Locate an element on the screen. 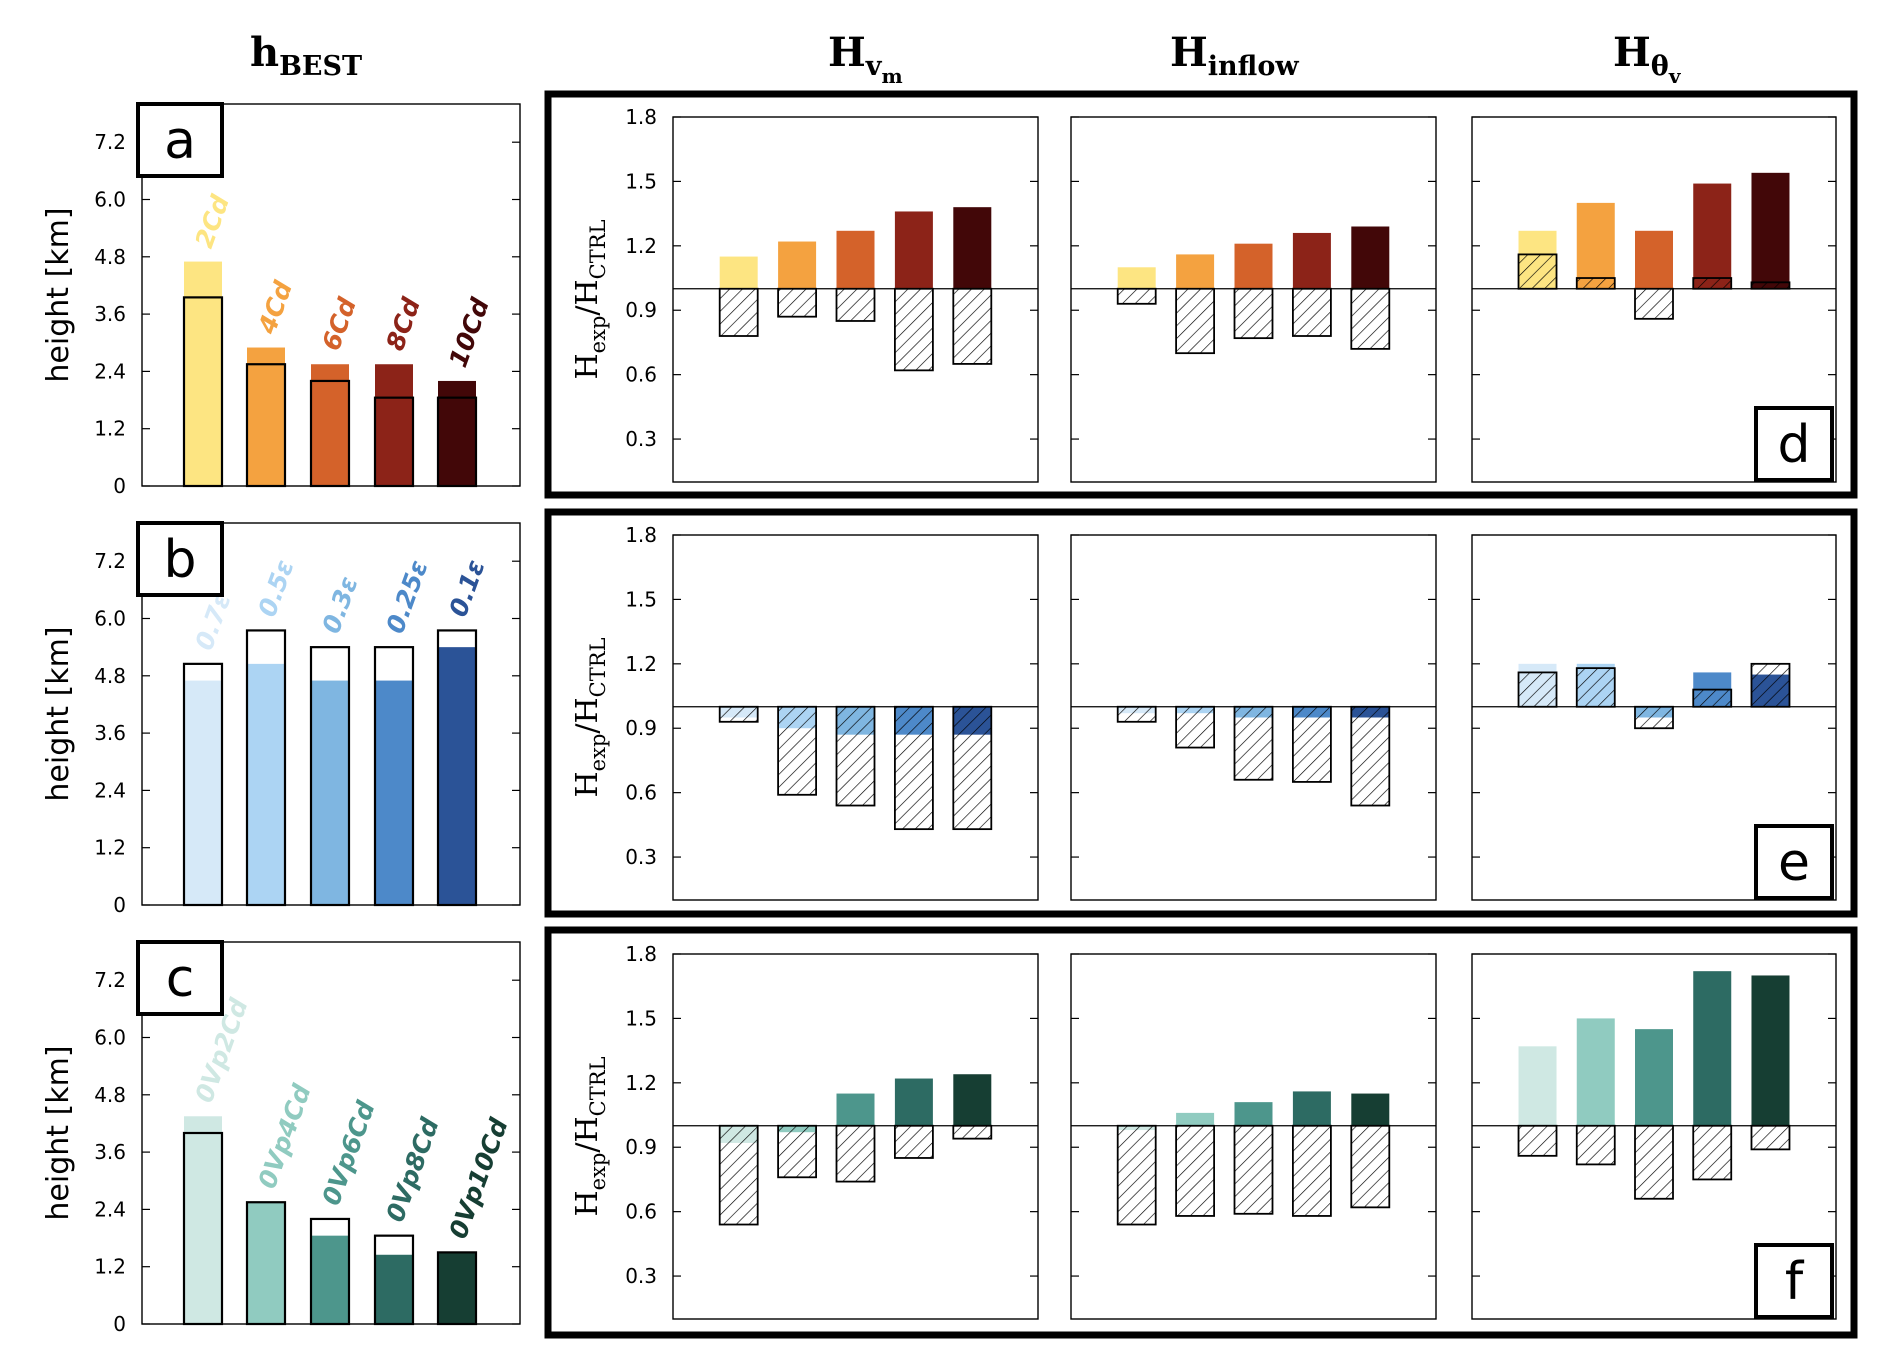 The height and width of the screenshot is (1371, 1884). hvm-sub: v is located at coordinates (874, 66).